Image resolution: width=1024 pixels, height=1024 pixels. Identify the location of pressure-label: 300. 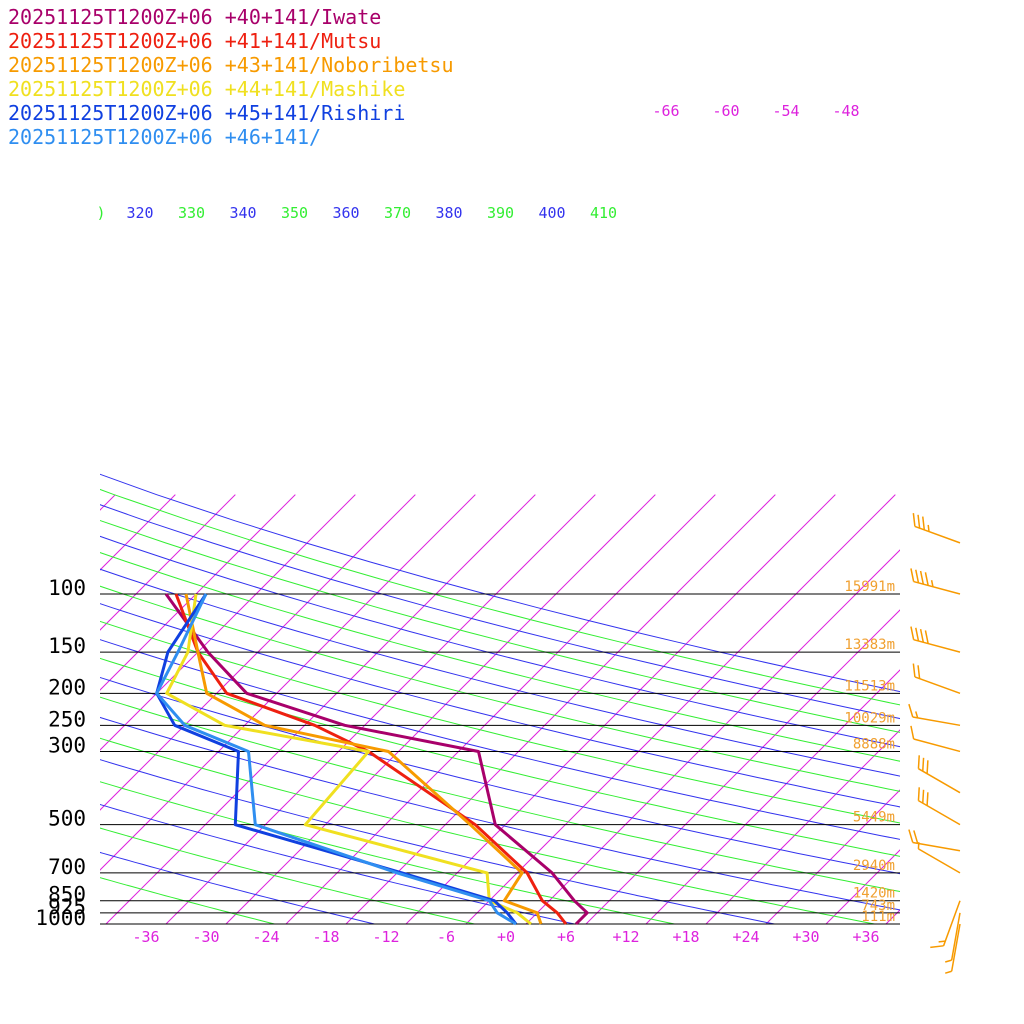
(67, 745).